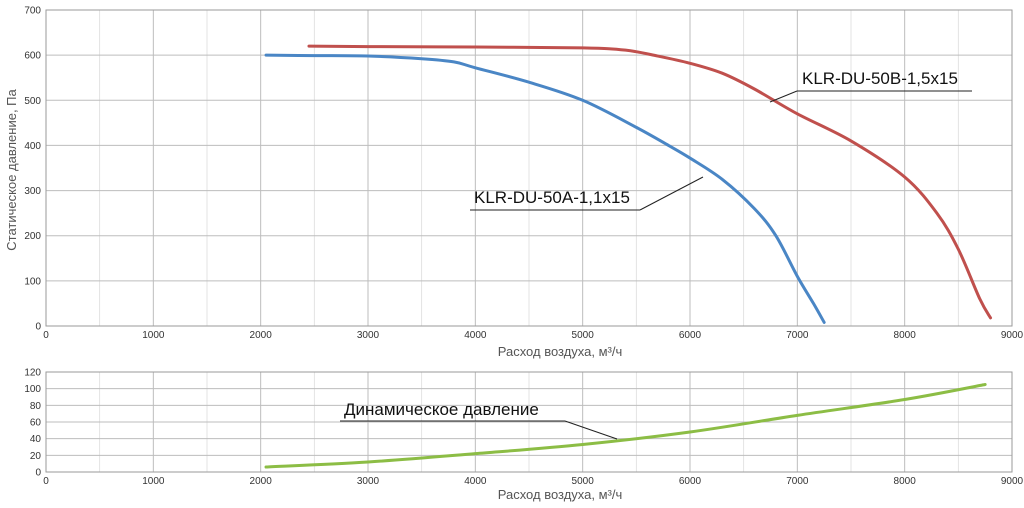 The height and width of the screenshot is (508, 1024). Describe the element at coordinates (36, 423) in the screenshot. I see `y-tick-label: 60` at that location.